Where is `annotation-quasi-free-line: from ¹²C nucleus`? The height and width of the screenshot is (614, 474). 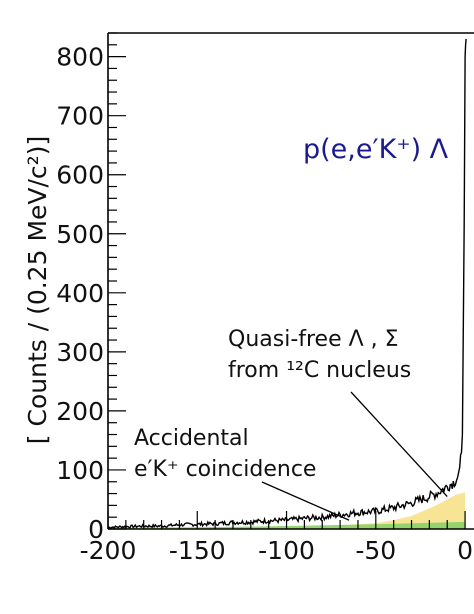
annotation-quasi-free-line: from ¹²C nucleus is located at coordinates (319, 370).